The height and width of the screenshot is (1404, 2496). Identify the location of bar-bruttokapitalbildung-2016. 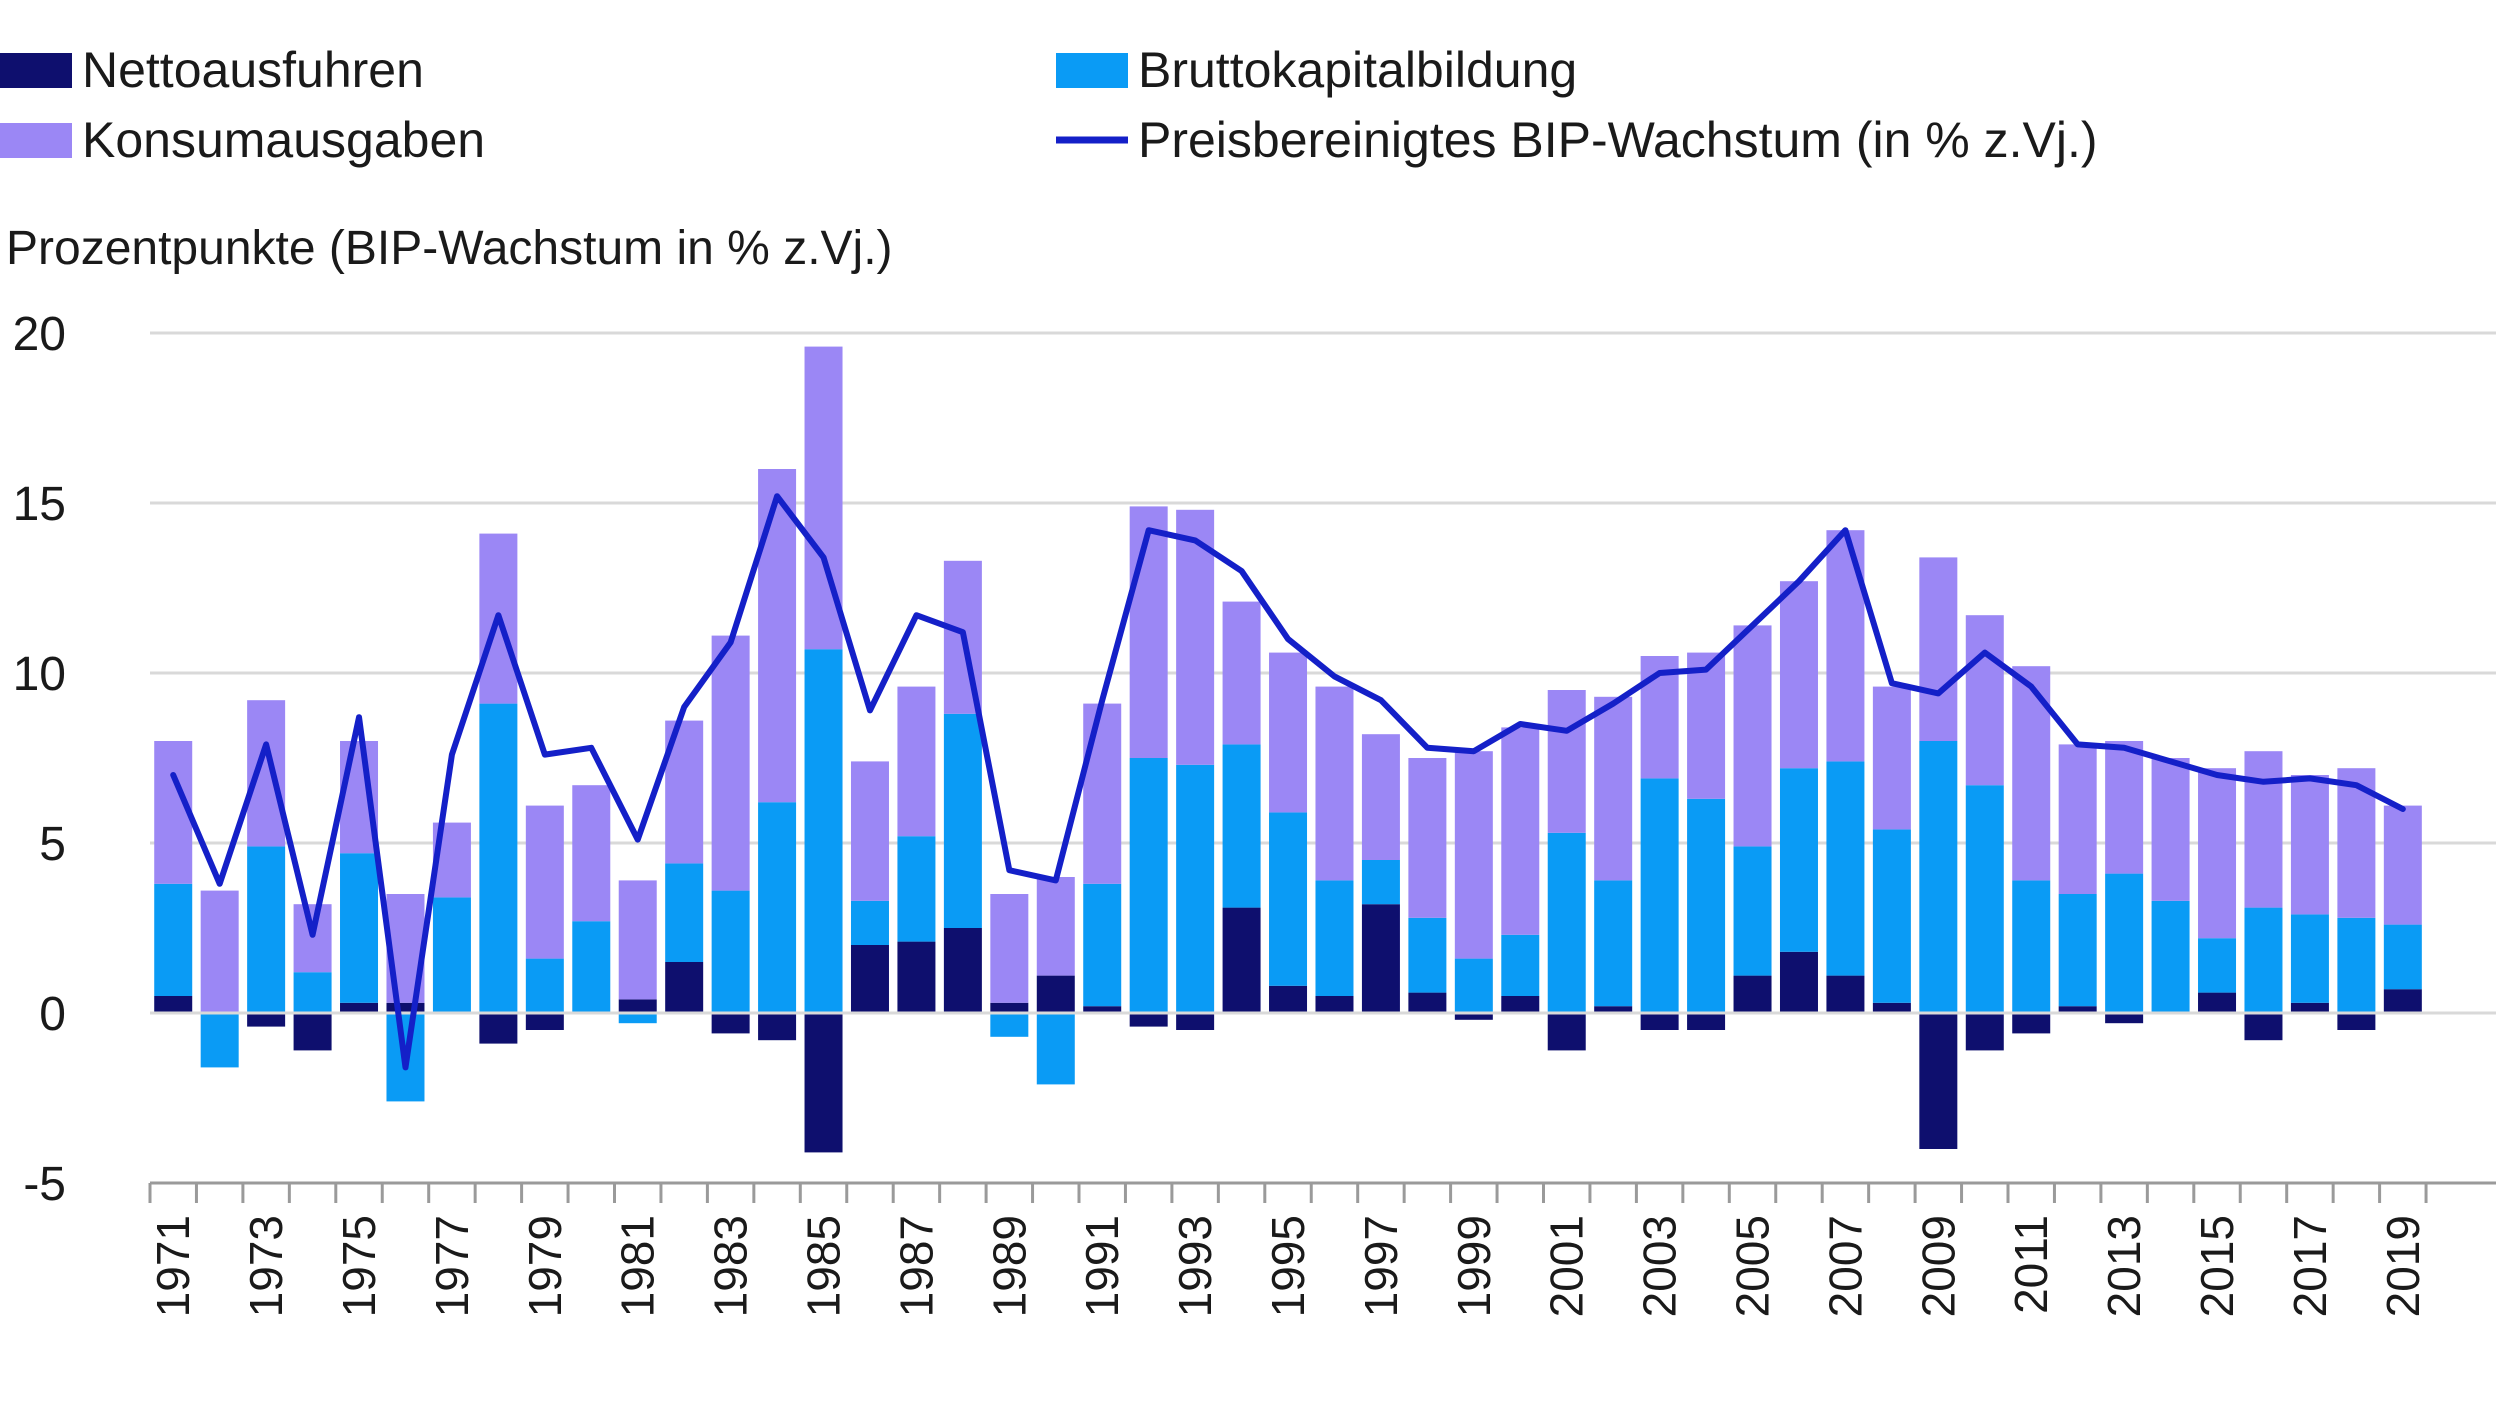
(2263, 960).